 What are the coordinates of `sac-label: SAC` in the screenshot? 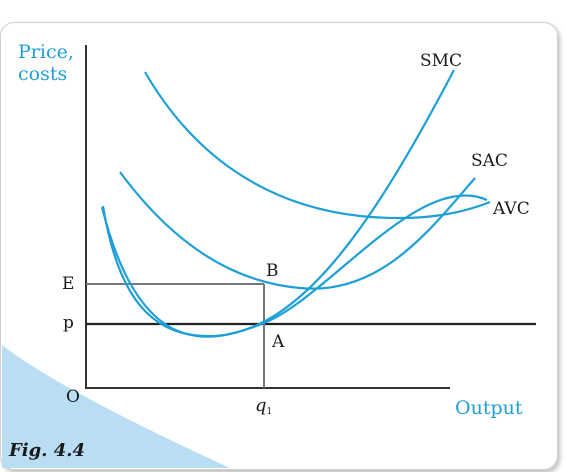 It's located at (489, 161).